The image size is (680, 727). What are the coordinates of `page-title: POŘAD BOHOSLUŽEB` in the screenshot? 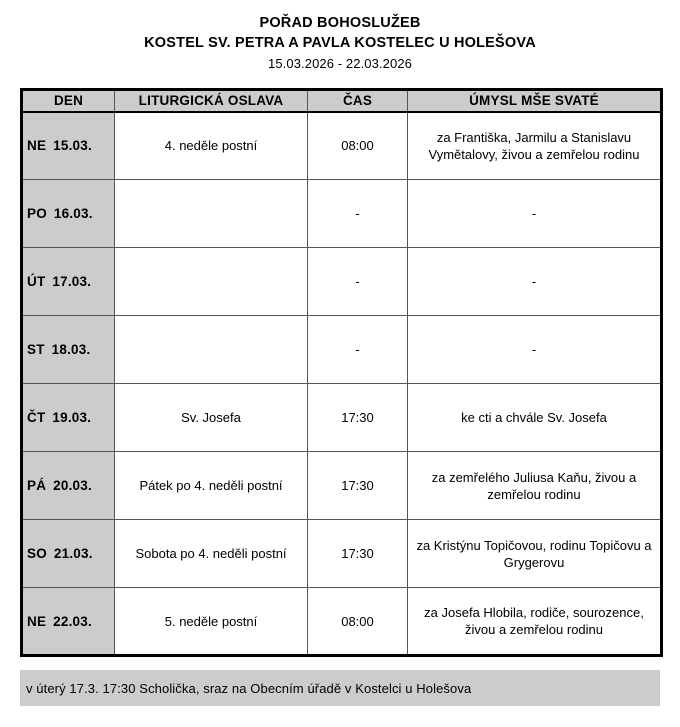 It's located at (340, 23).